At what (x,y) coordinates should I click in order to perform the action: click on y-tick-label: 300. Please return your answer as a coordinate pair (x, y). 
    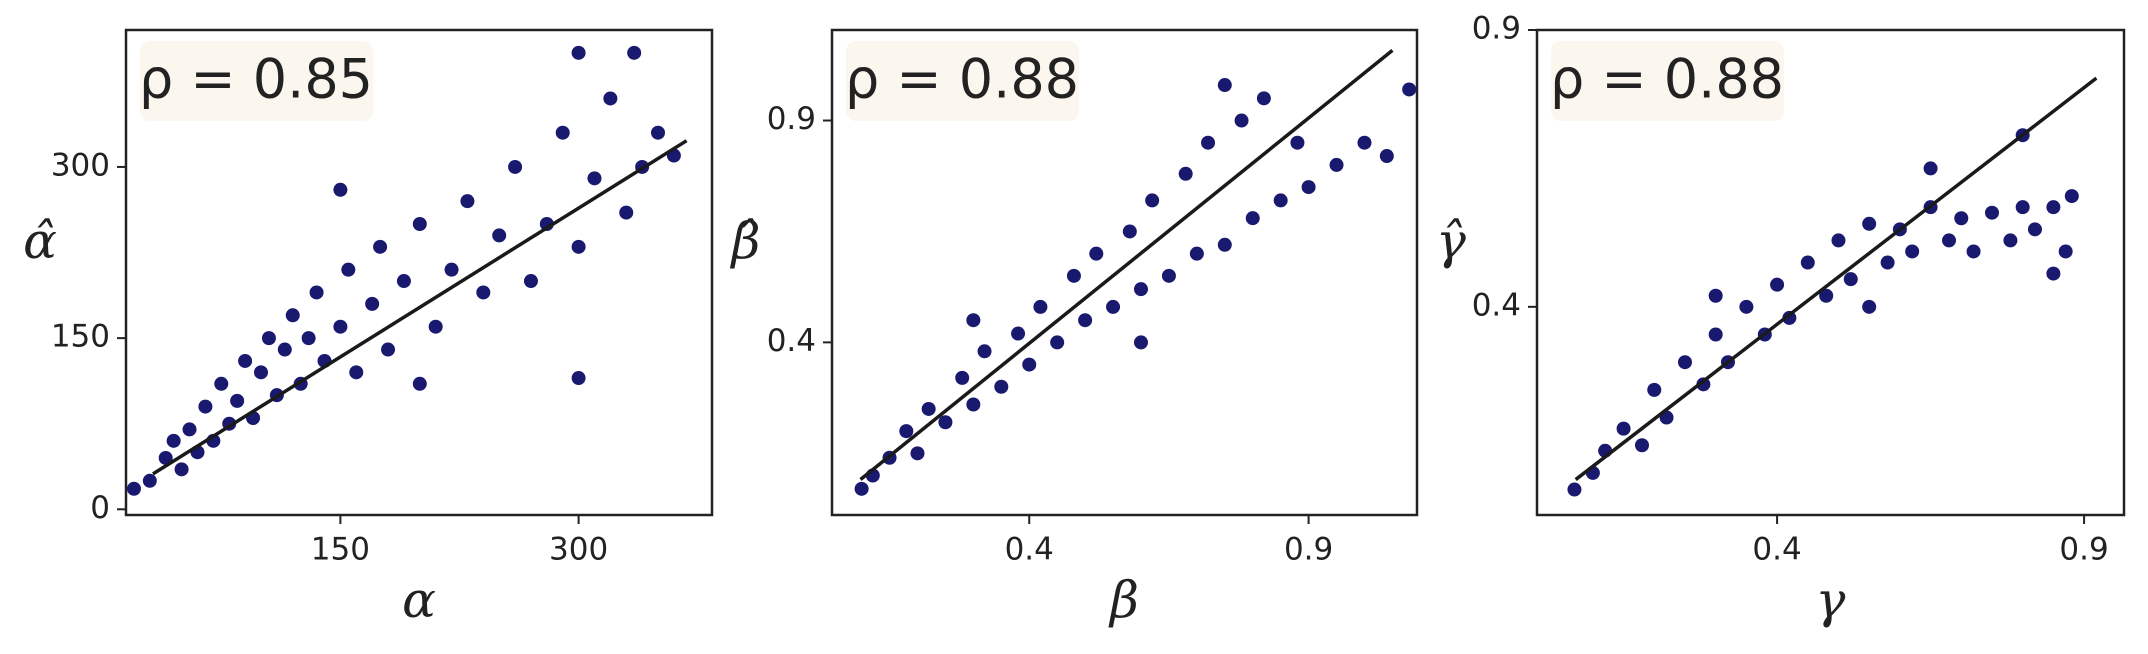
    Looking at the image, I should click on (80, 165).